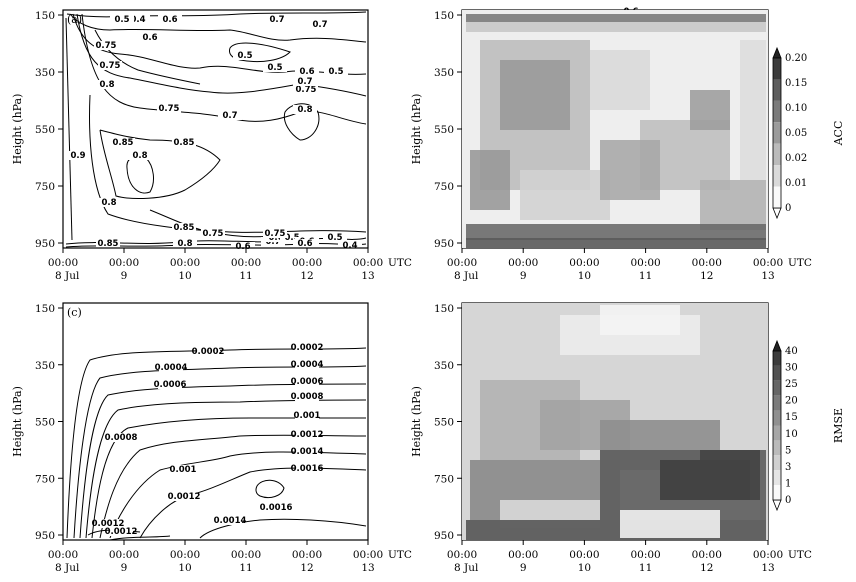 Image resolution: width=856 pixels, height=582 pixels. Describe the element at coordinates (367, 276) in the screenshot. I see `x-day-label: 13` at that location.